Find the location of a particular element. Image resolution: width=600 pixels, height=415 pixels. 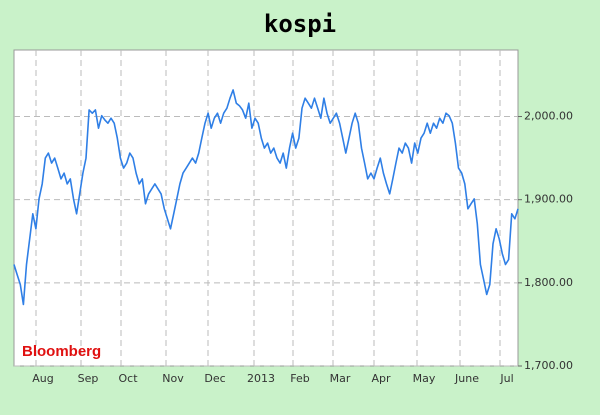

x-tick-label: Jul is located at coordinates (506, 378).